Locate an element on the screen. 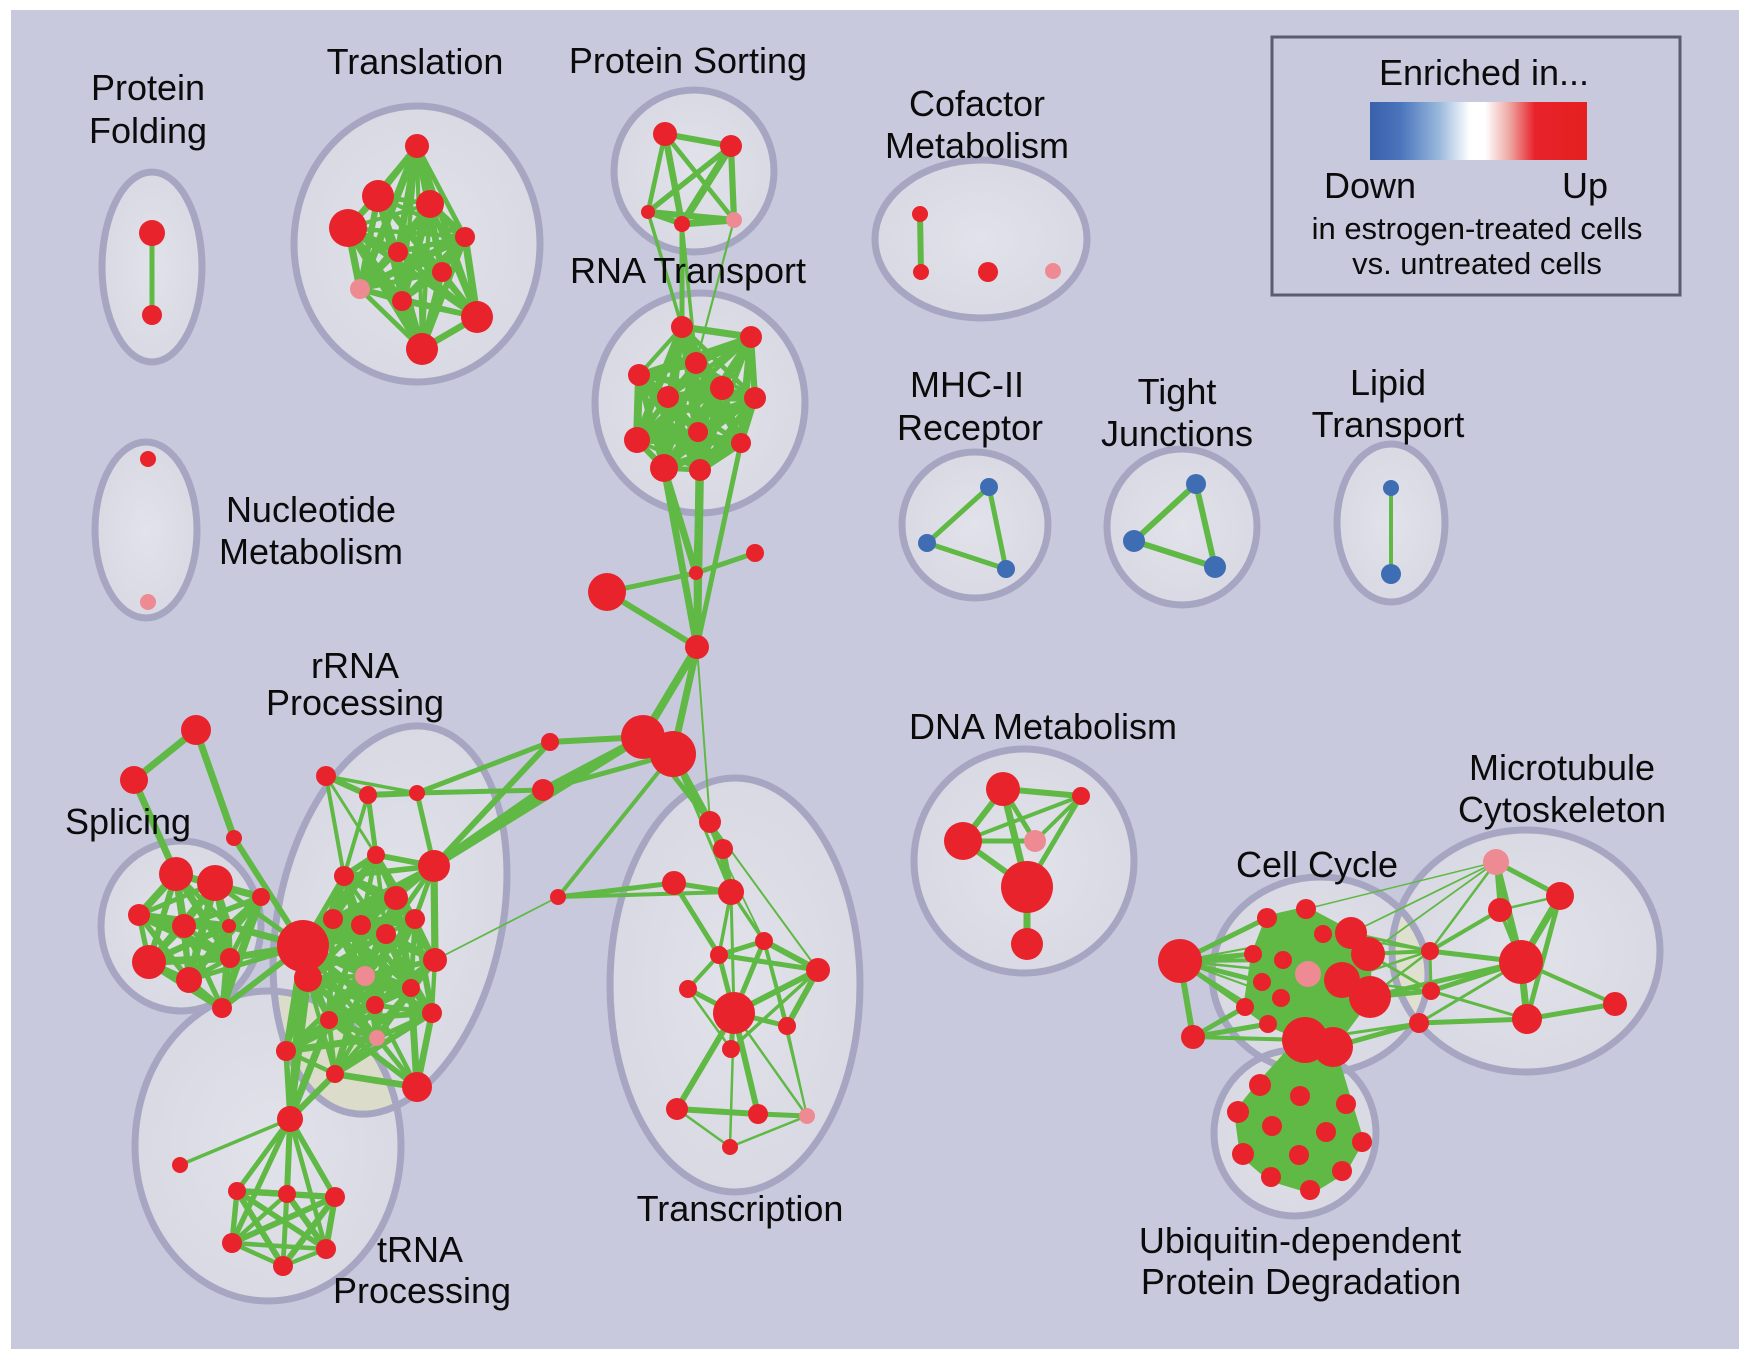 This screenshot has height=1365, width=1750. svg-text: Folding is located at coordinates (148, 130).